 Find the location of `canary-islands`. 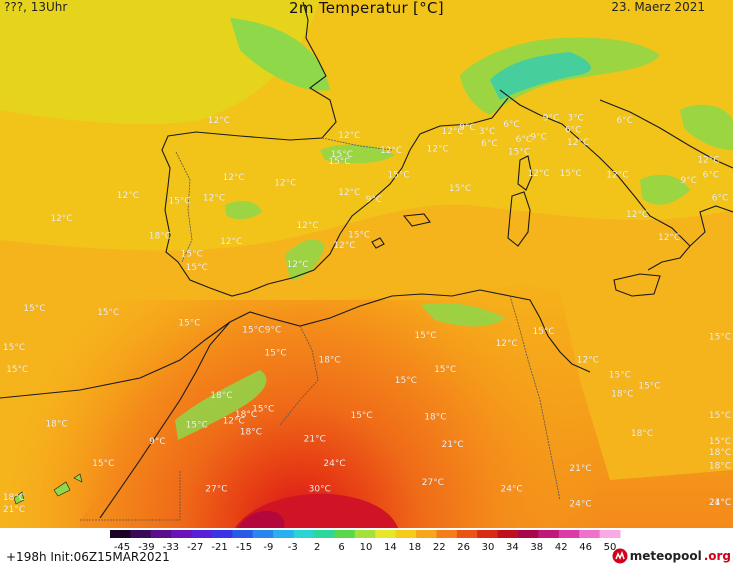

canary-islands is located at coordinates (48, 489).